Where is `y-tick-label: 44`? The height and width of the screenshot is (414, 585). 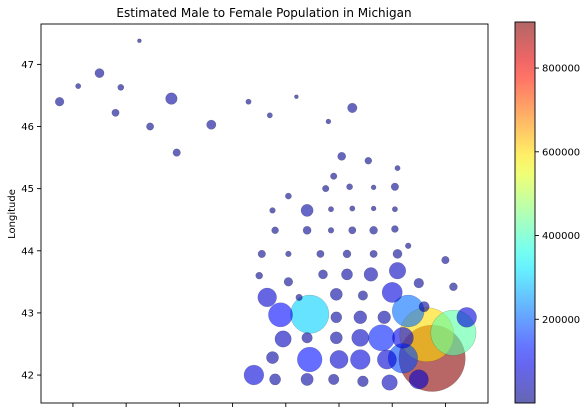
y-tick-label: 44 is located at coordinates (27, 251).